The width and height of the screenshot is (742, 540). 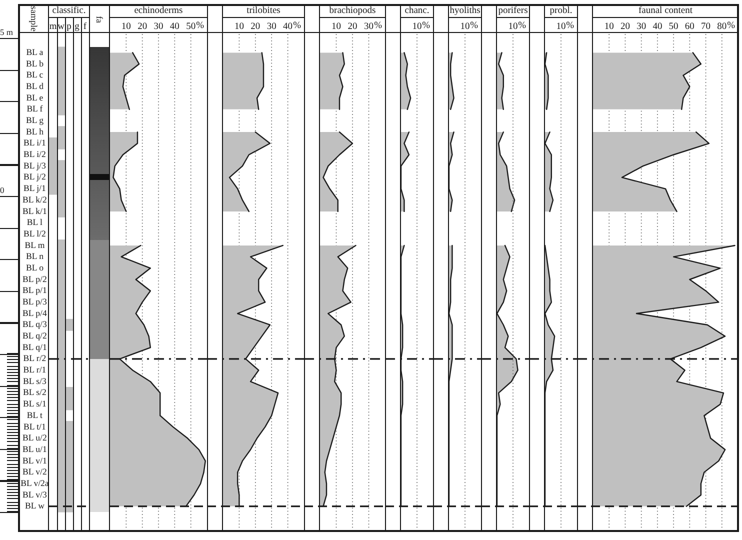 What do you see at coordinates (35, 131) in the screenshot?
I see `y-tick-label: BL h` at bounding box center [35, 131].